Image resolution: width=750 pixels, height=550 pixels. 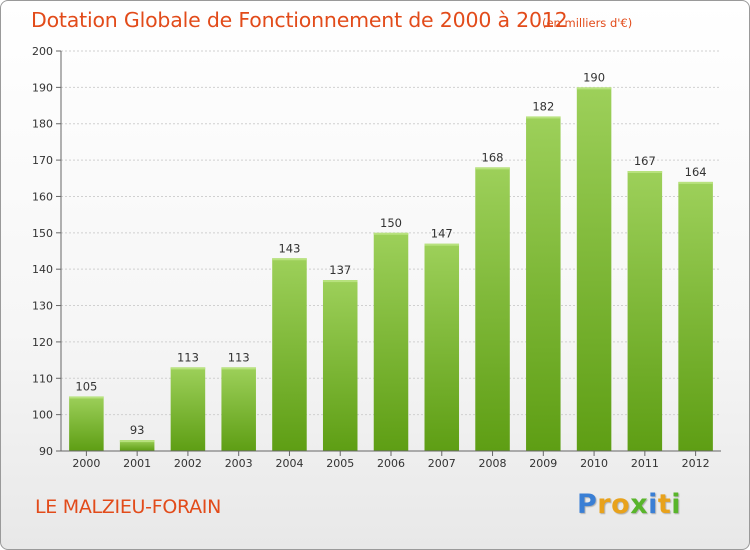 I want to click on bar-2000, so click(x=86, y=423).